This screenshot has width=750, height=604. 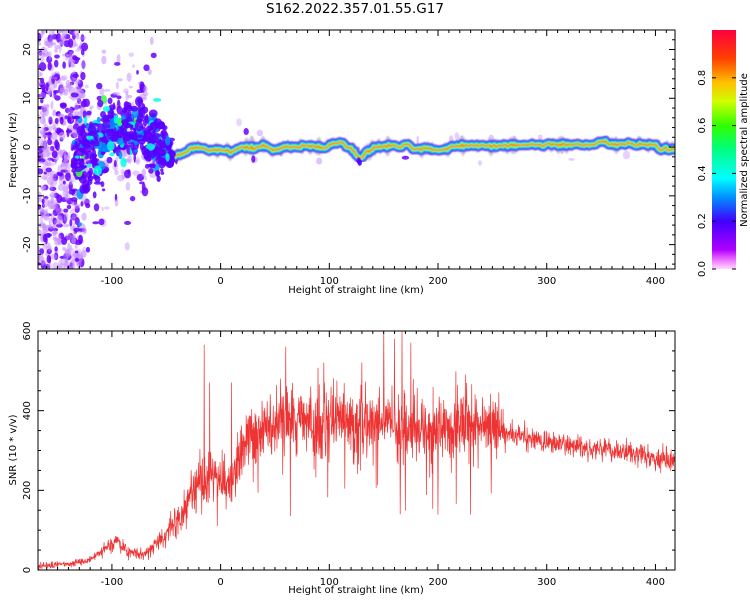 I want to click on spectrogram-x-tick-label: 100, so click(x=329, y=281).